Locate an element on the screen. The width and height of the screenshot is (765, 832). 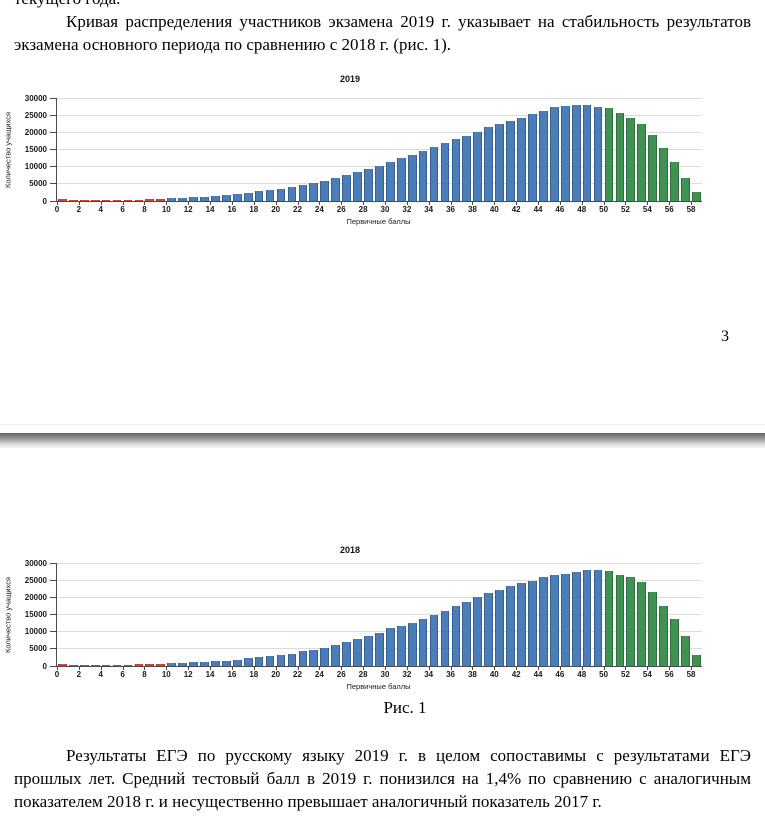
x-tick-label: 16 is located at coordinates (232, 674).